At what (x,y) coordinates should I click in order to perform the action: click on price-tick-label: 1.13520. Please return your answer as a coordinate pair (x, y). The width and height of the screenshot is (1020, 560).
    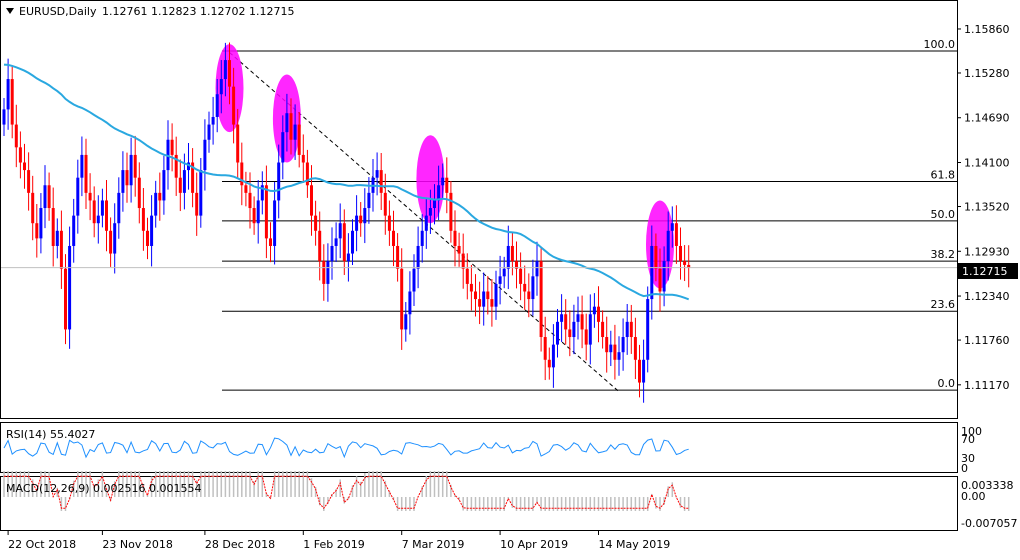
    Looking at the image, I should click on (987, 207).